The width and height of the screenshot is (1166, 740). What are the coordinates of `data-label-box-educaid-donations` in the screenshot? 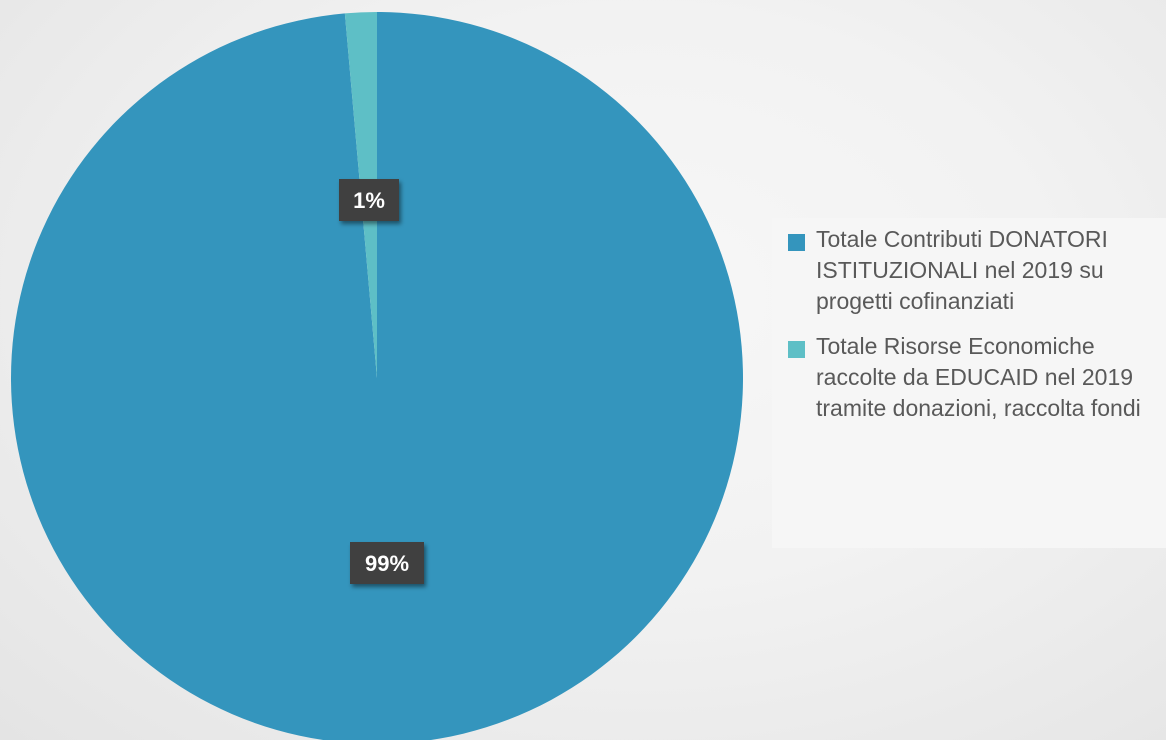 It's located at (369, 200).